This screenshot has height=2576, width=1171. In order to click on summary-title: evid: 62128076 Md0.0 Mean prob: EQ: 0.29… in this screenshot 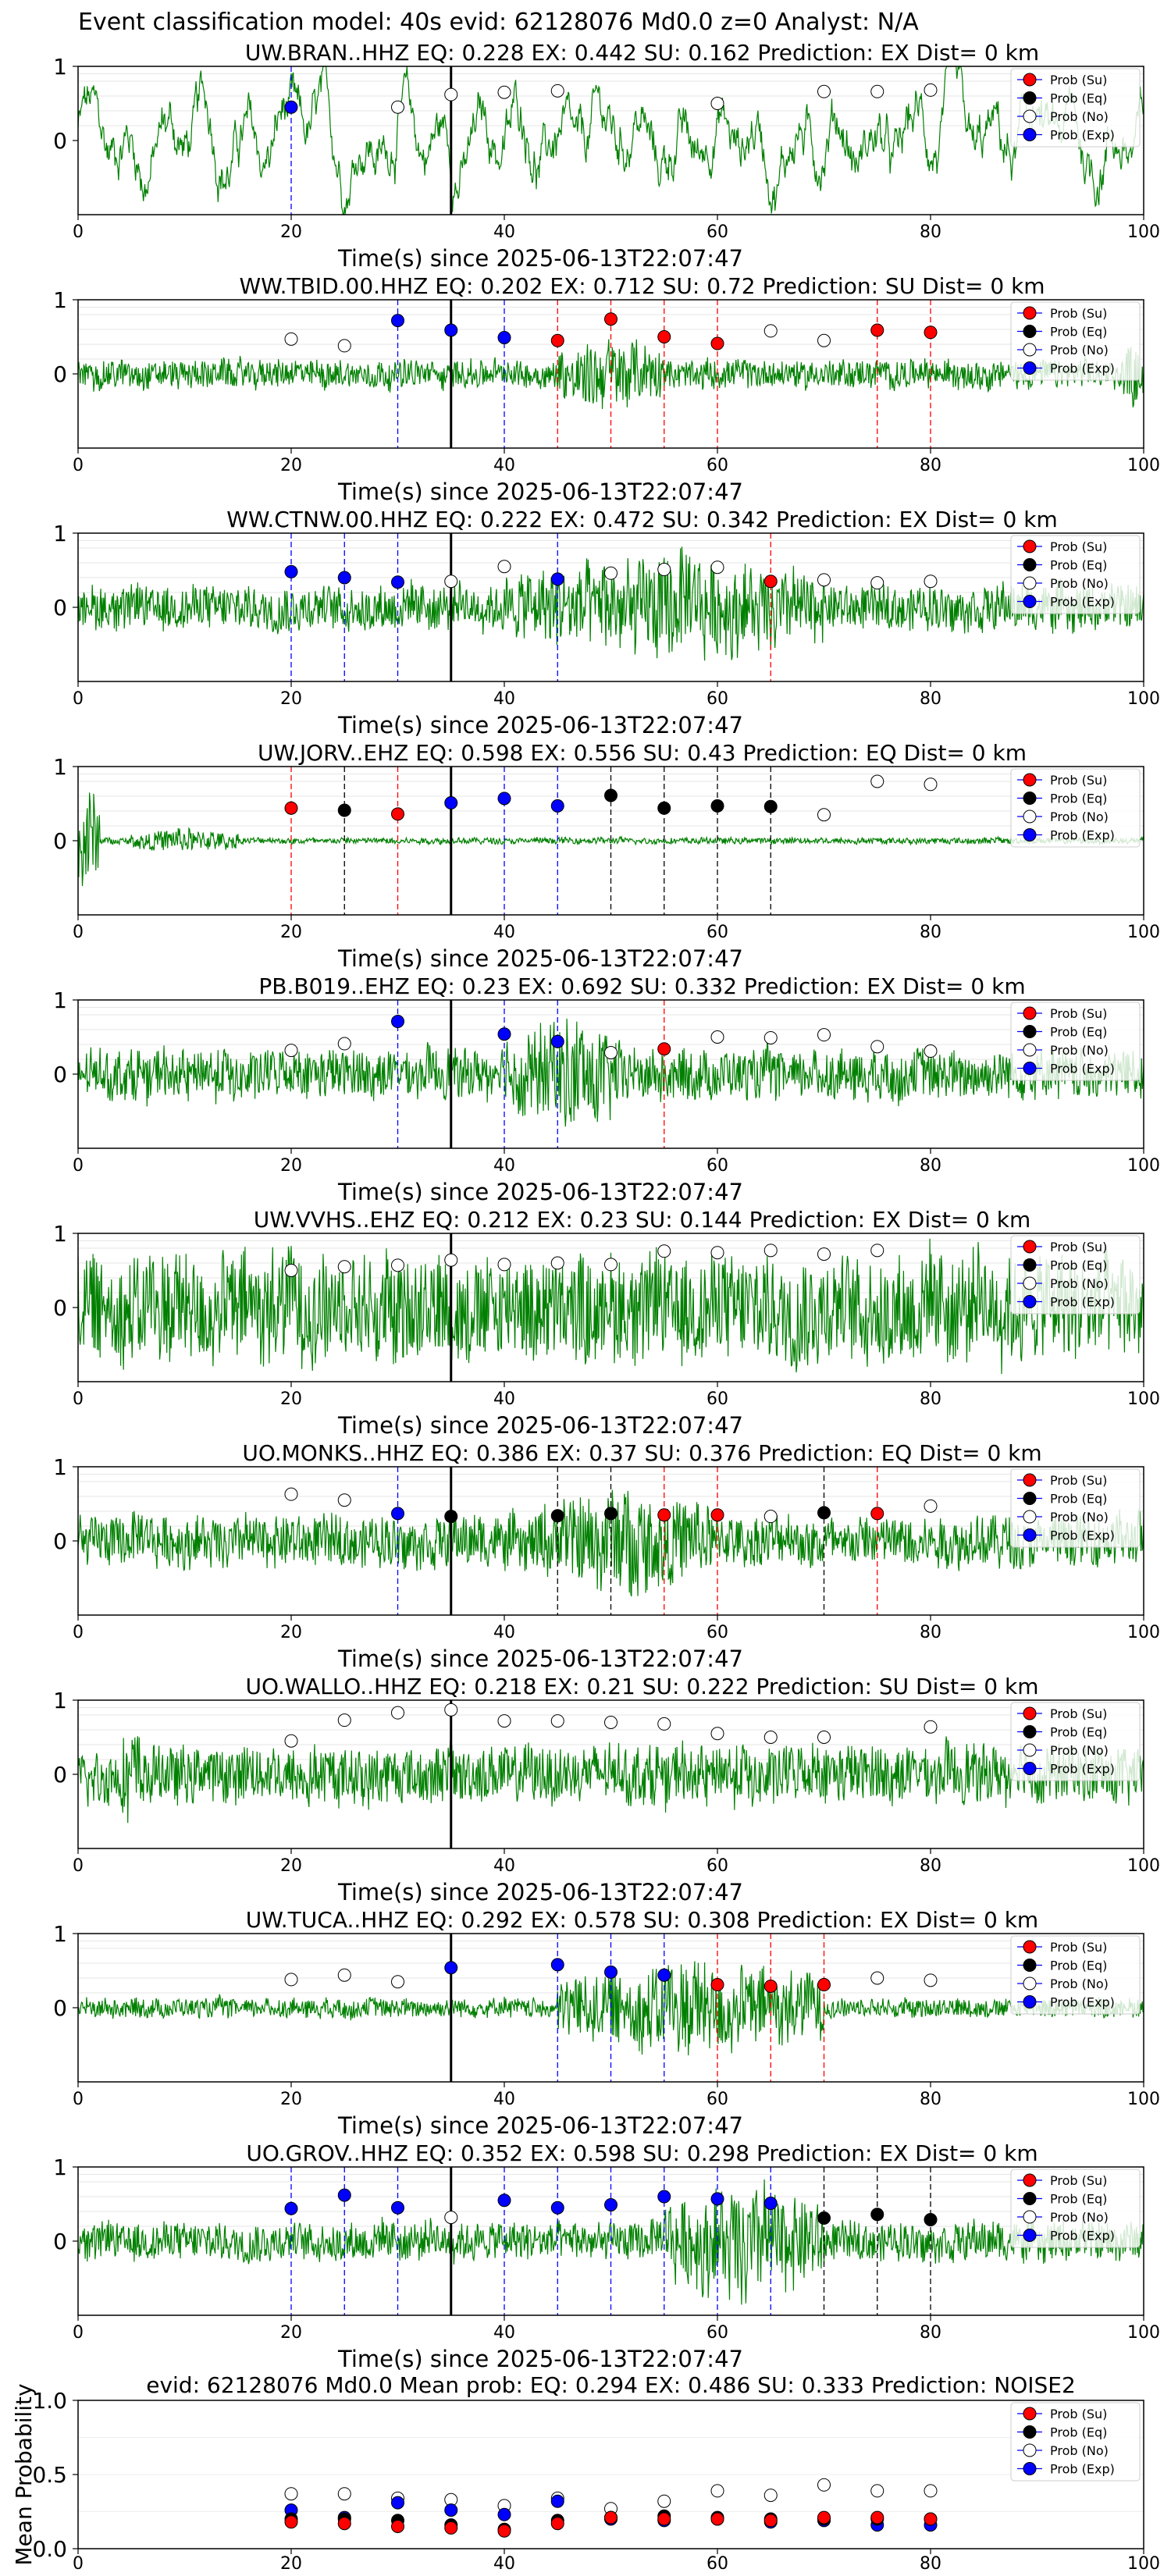, I will do `click(611, 2385)`.